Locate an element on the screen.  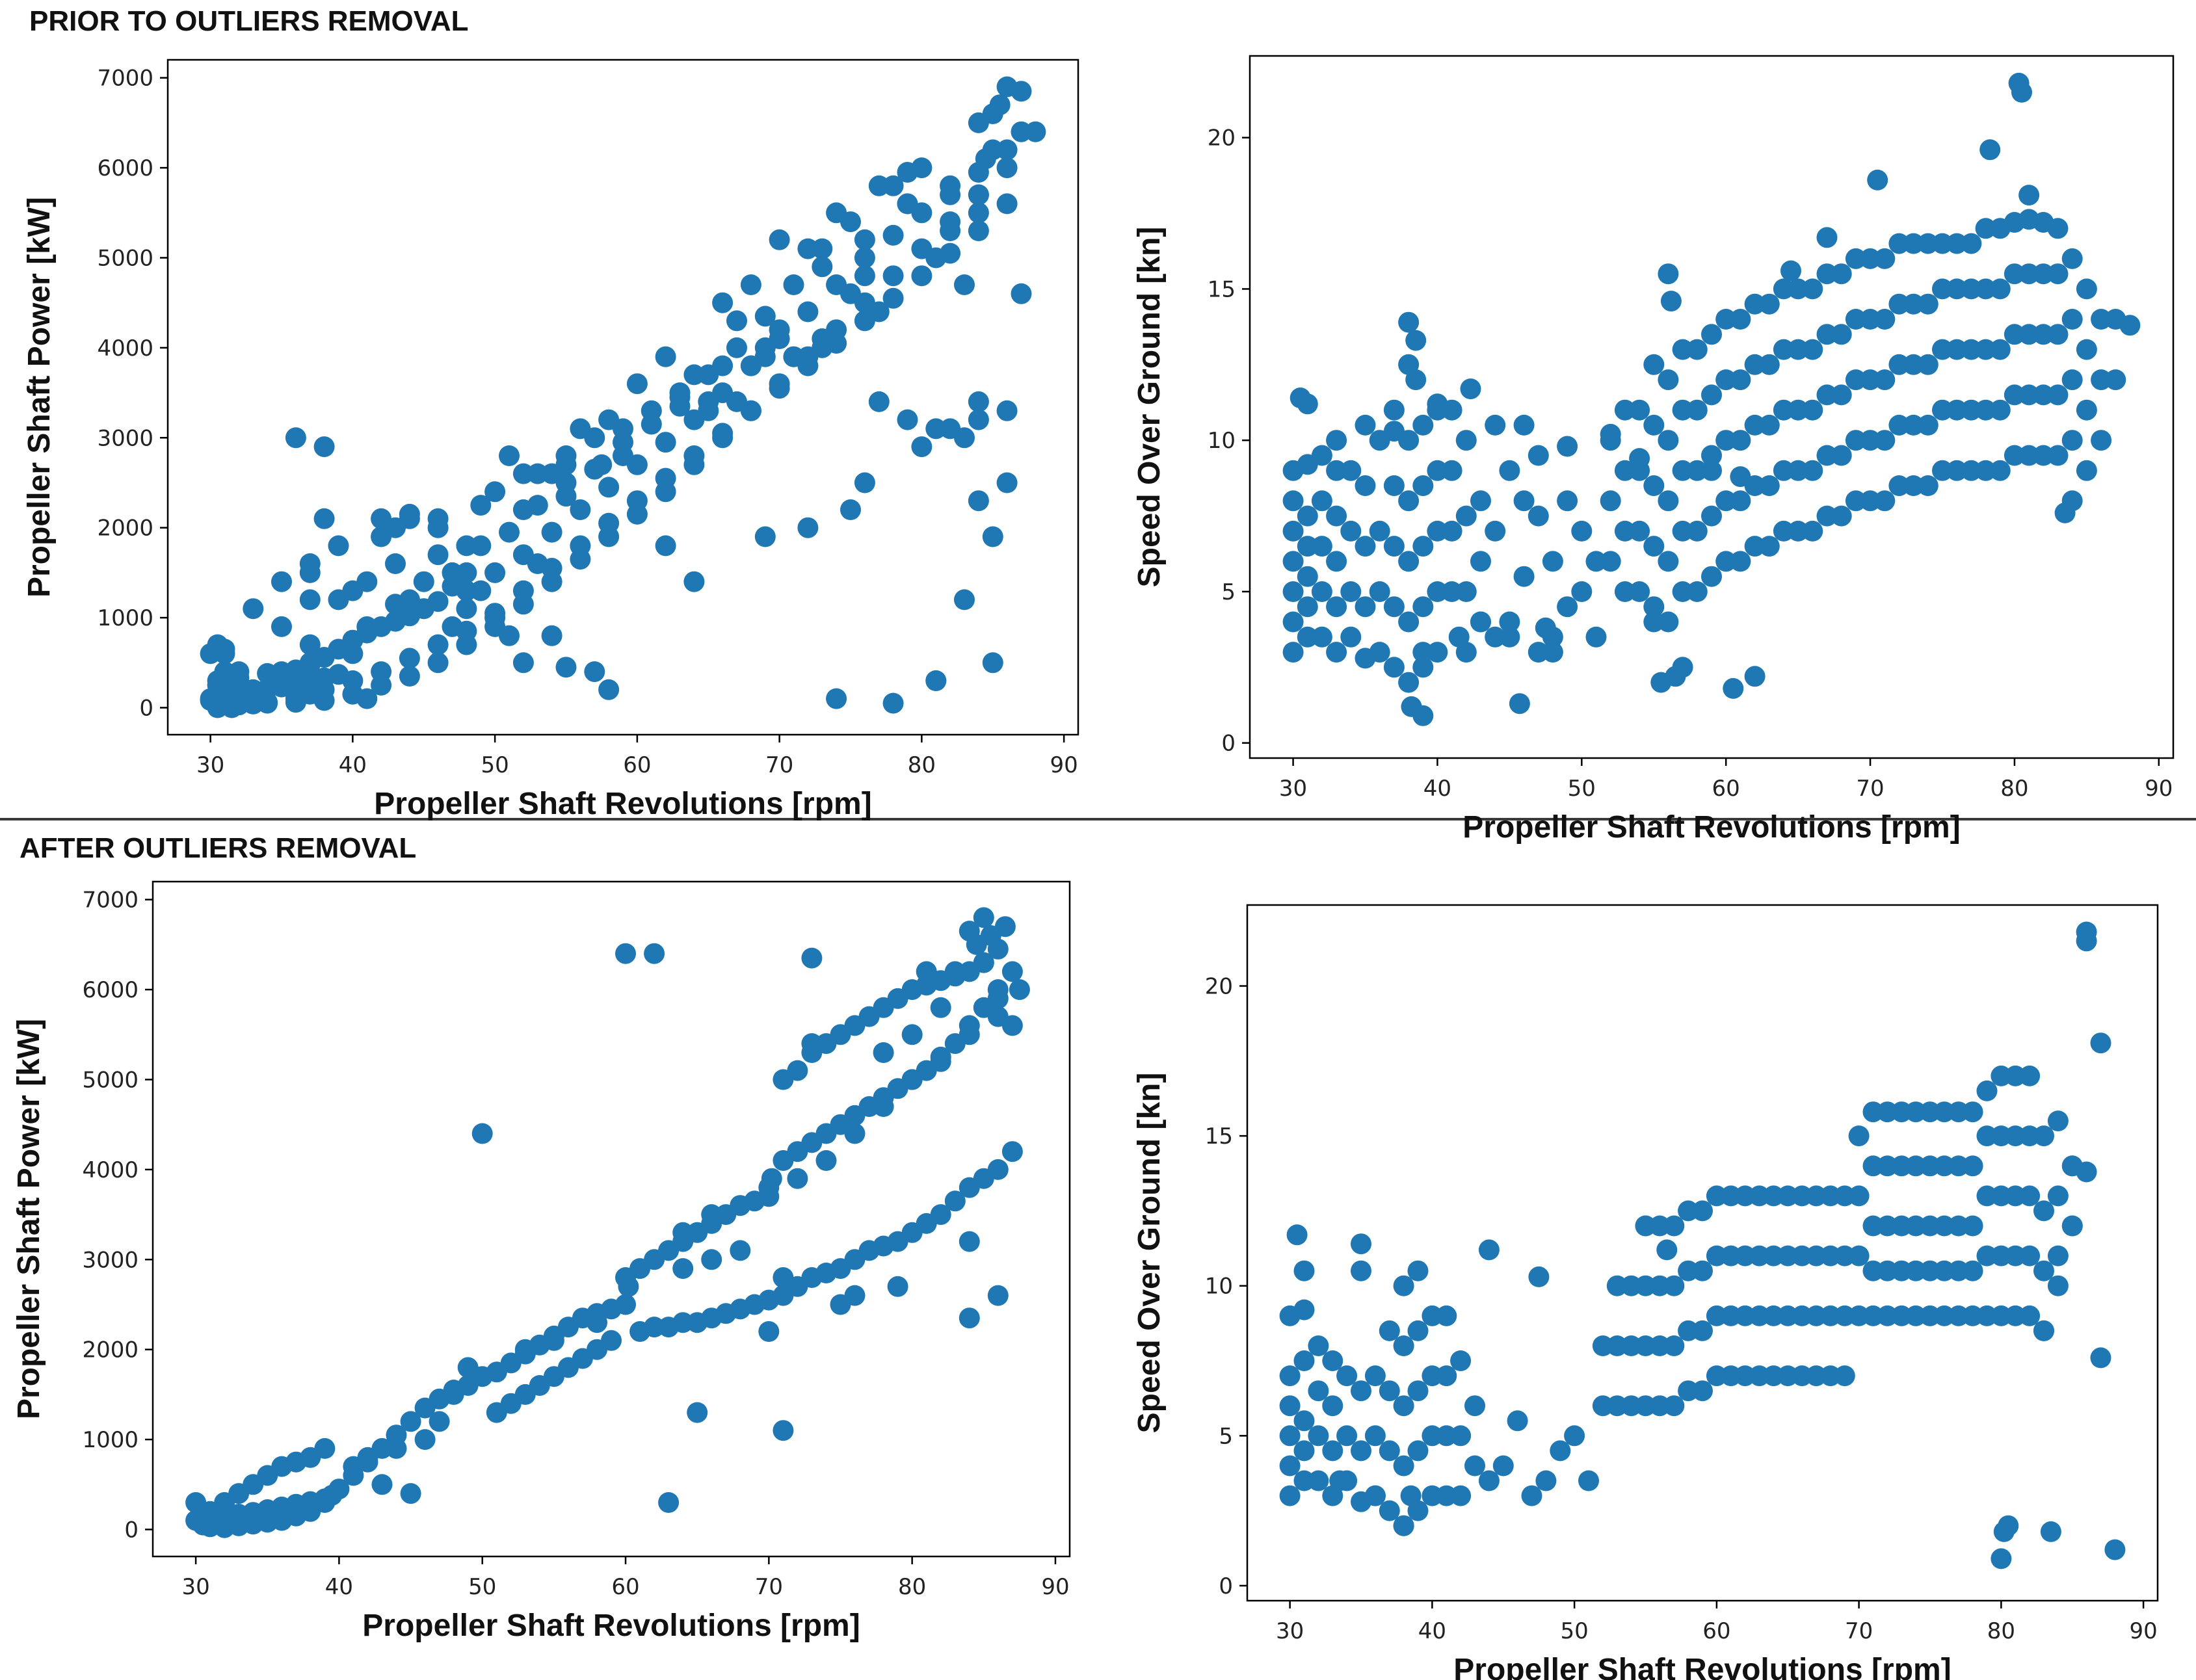
y-tick-label: 1000 is located at coordinates (111, 1440).